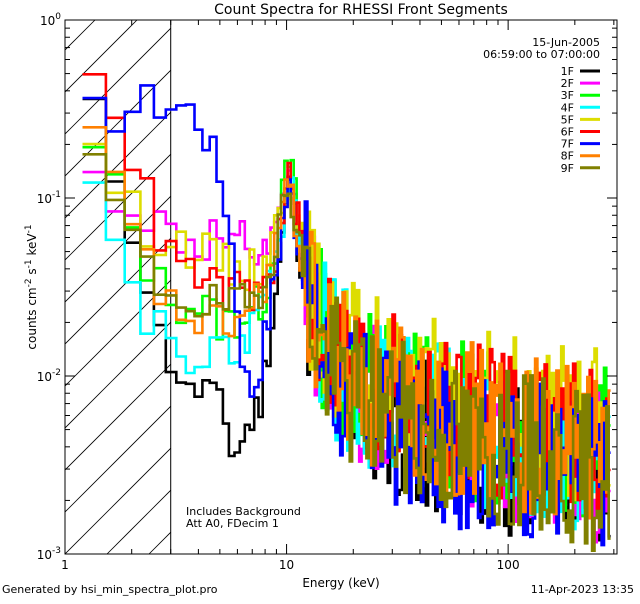 This screenshot has height=604, width=640. What do you see at coordinates (567, 107) in the screenshot?
I see `legend-label-4F: 4F` at bounding box center [567, 107].